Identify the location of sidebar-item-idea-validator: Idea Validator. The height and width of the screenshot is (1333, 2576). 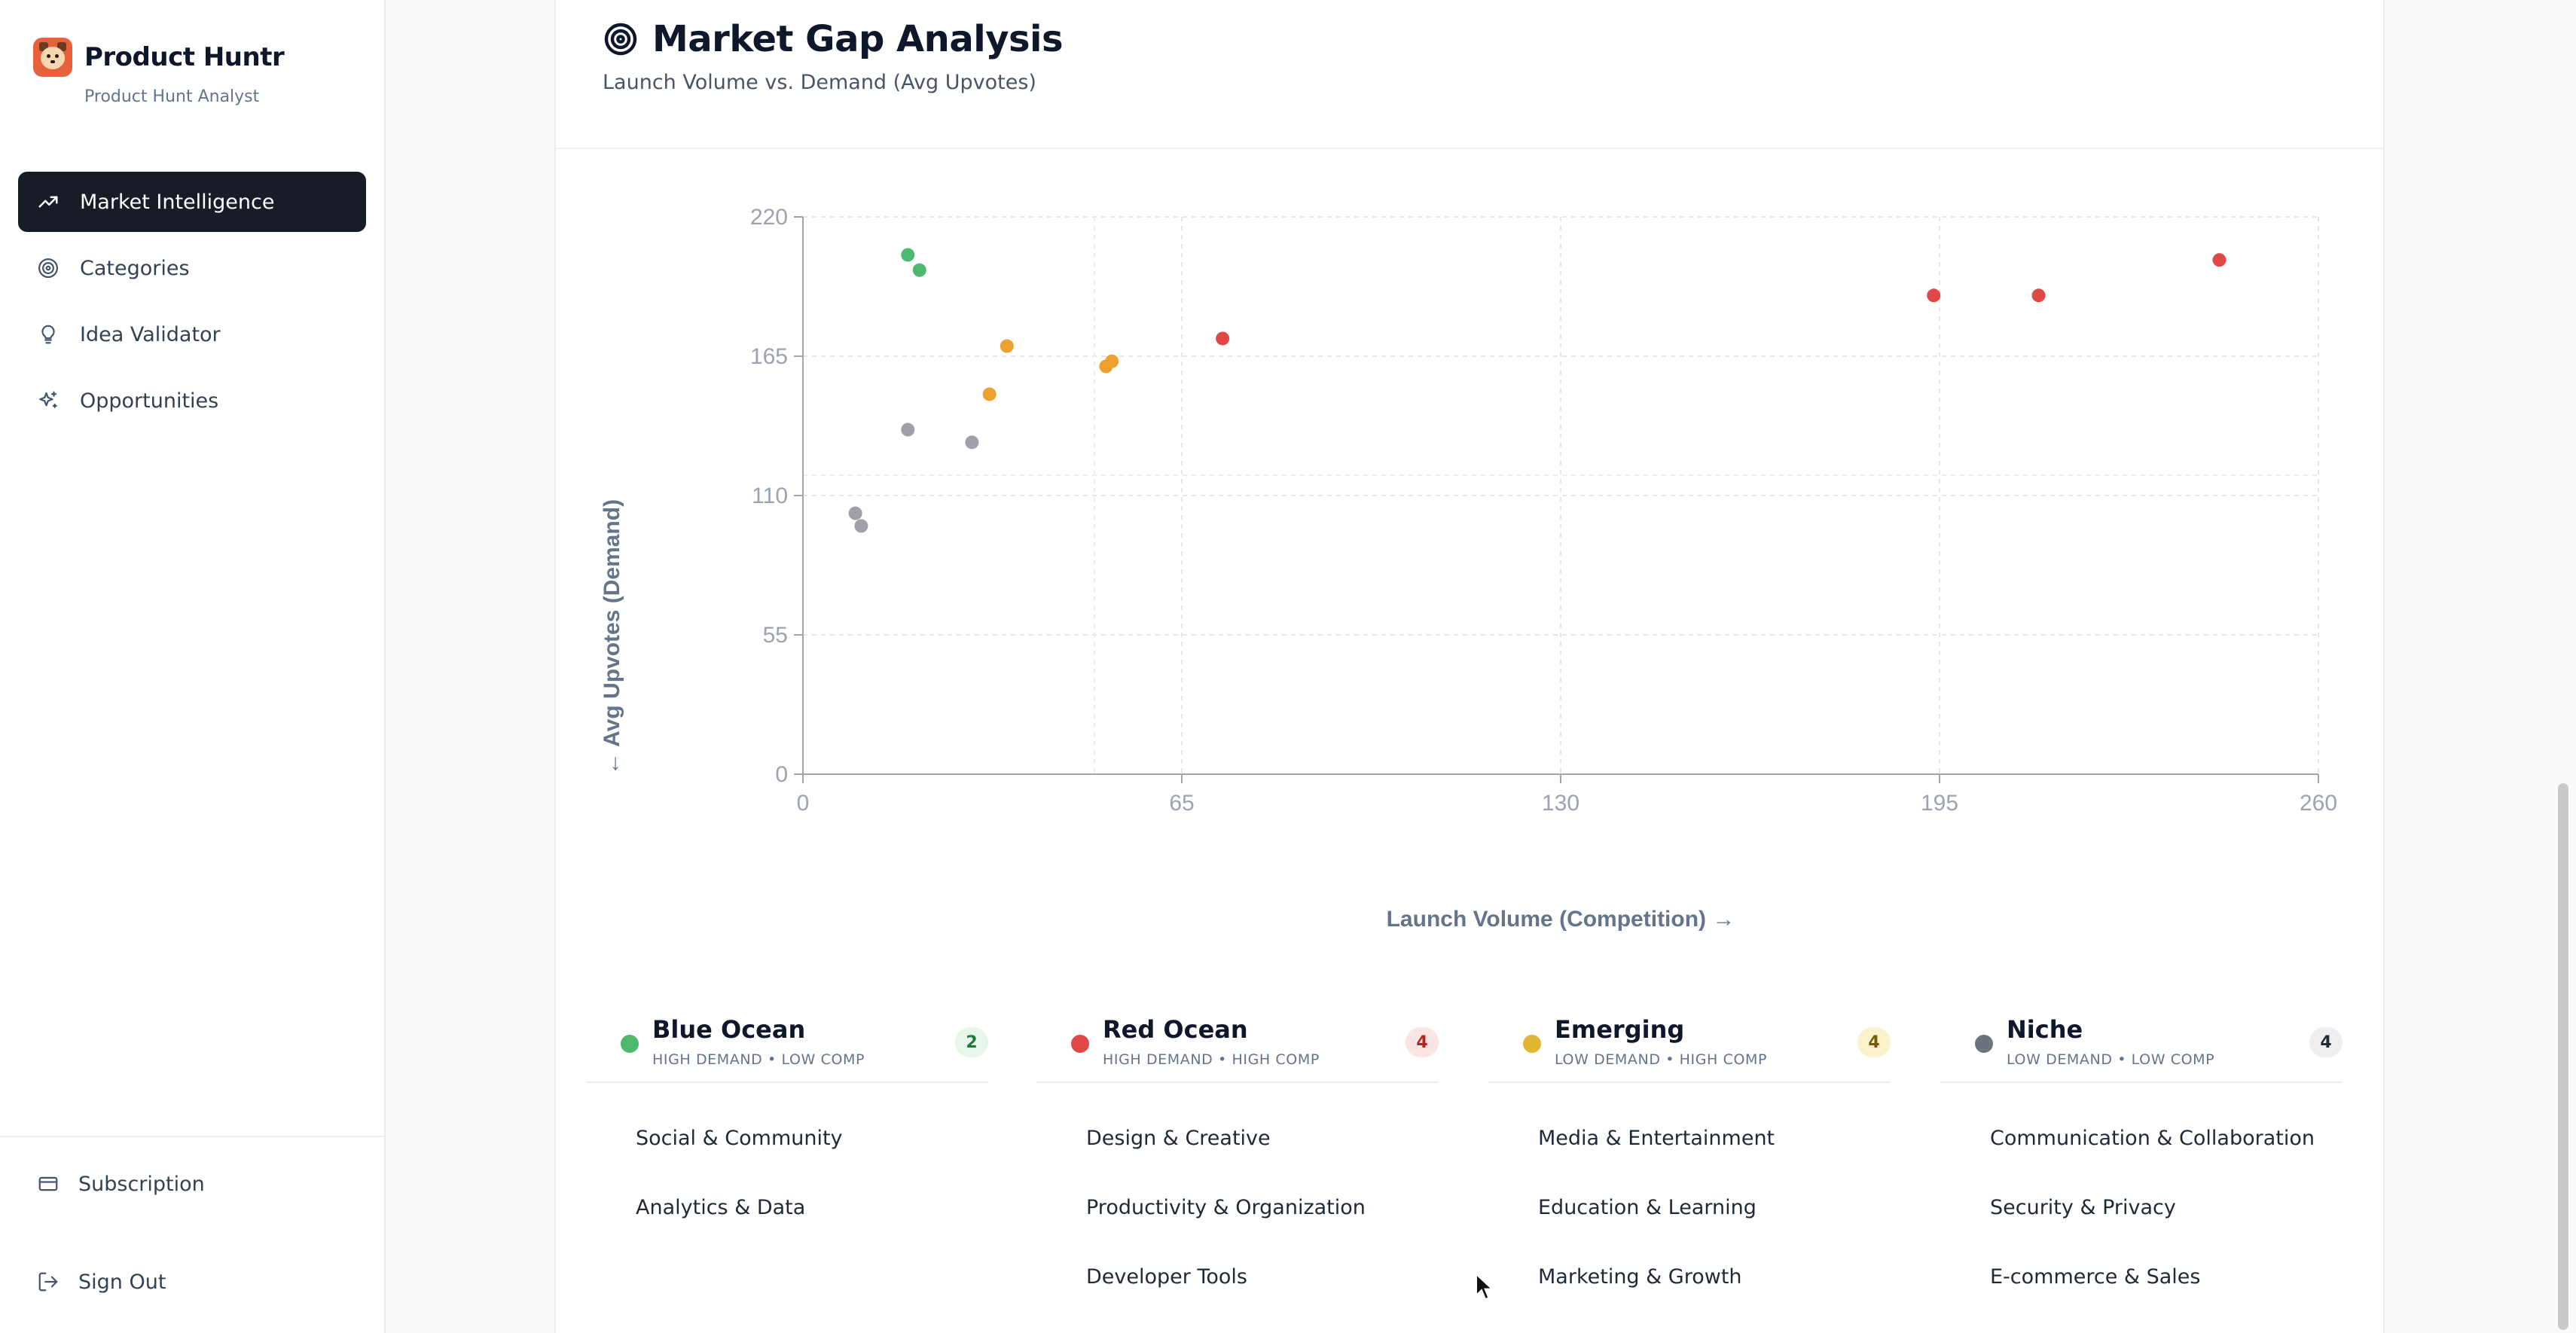
(192, 334).